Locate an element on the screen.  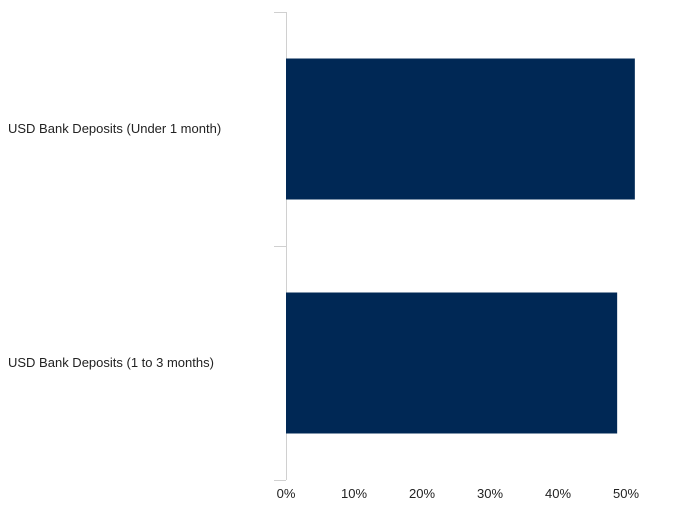
x-axis-tick-labels: 0% 10% 20% 30% 40% 50% is located at coordinates (458, 493).